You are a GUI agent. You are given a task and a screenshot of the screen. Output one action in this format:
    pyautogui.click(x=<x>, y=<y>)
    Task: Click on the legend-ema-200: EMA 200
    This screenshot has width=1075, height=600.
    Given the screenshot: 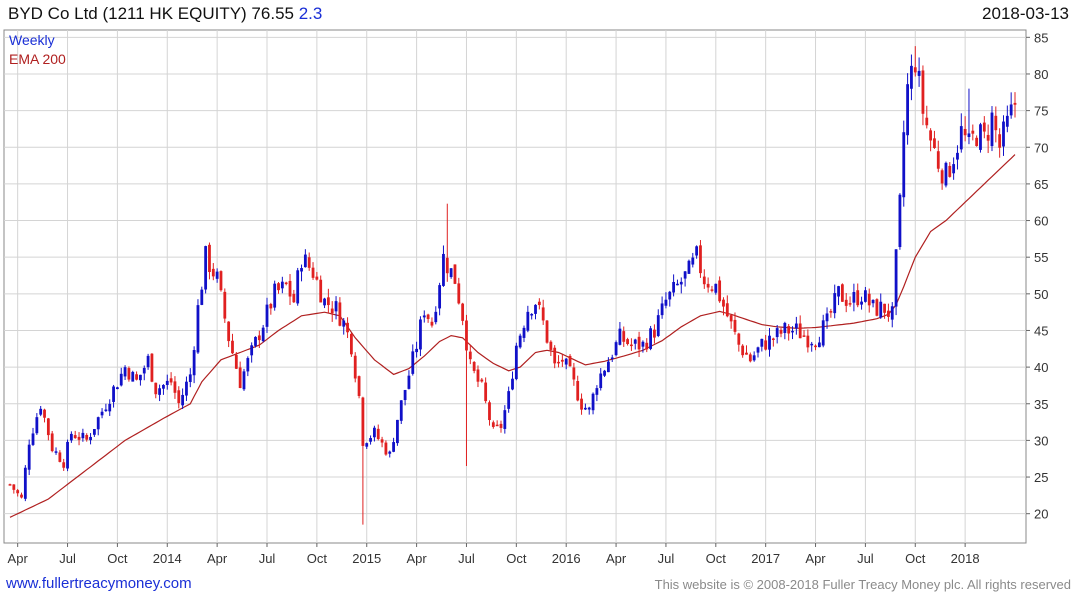 What is the action you would take?
    pyautogui.click(x=37, y=59)
    